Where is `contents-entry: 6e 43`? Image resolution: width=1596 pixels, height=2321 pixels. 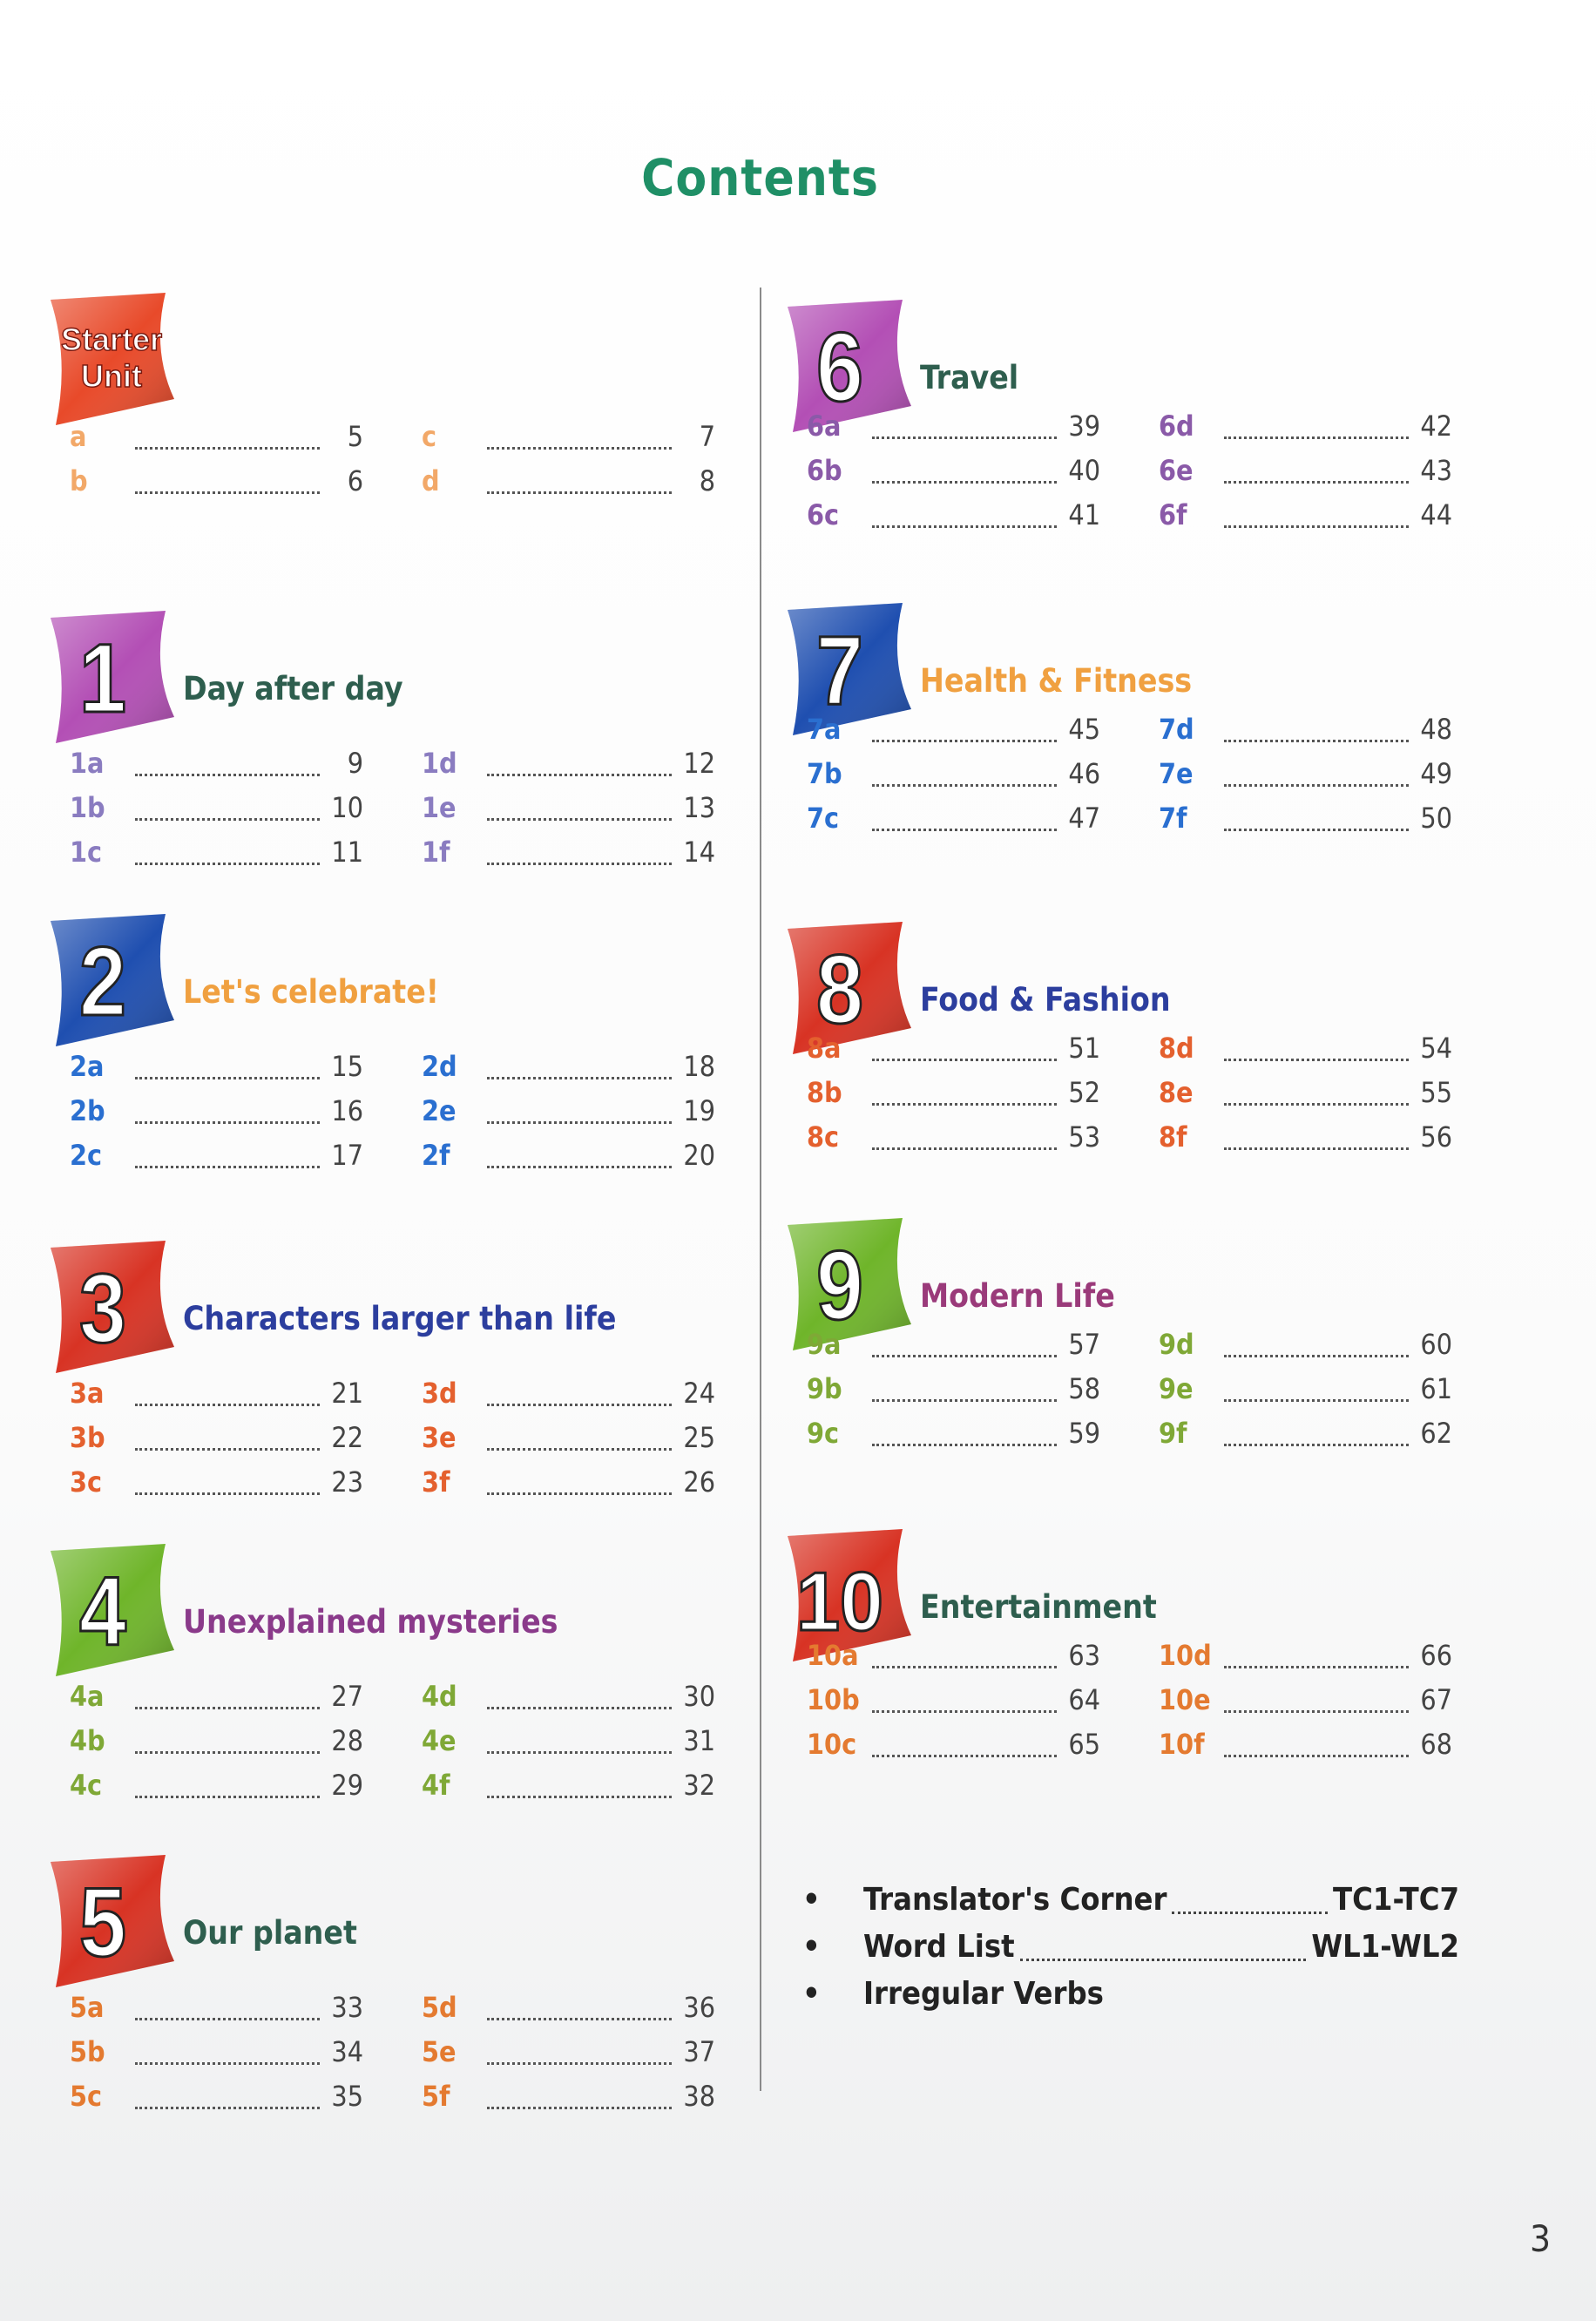
contents-entry: 6e 43 is located at coordinates (1305, 475).